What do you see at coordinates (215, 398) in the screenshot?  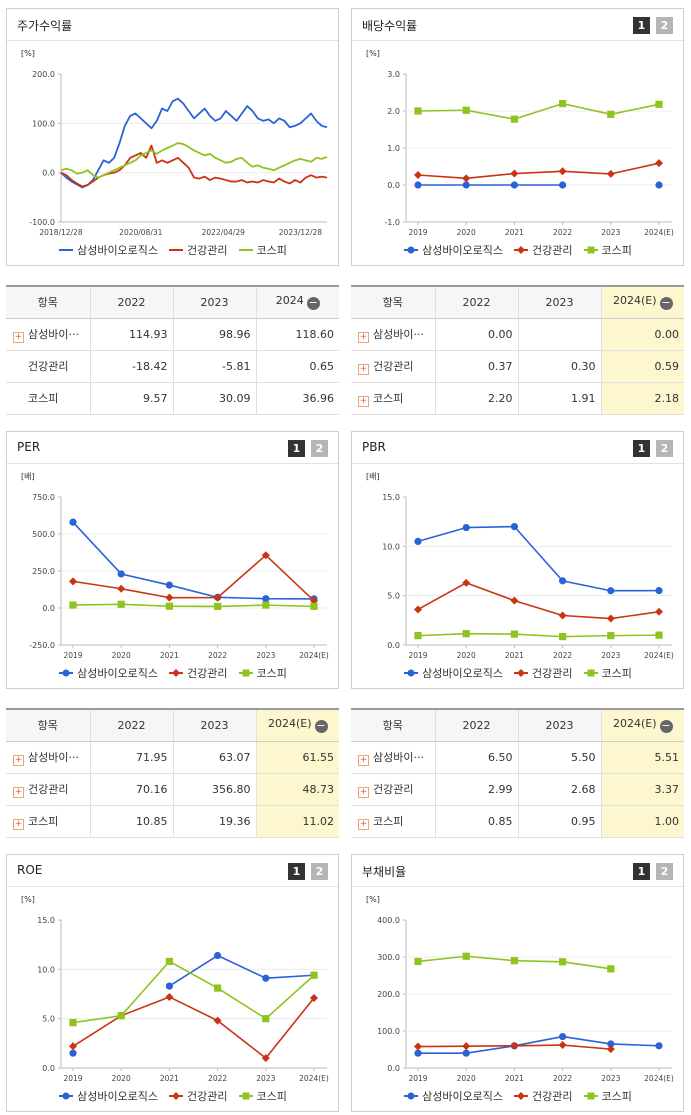 I see `table-cell: 30.09` at bounding box center [215, 398].